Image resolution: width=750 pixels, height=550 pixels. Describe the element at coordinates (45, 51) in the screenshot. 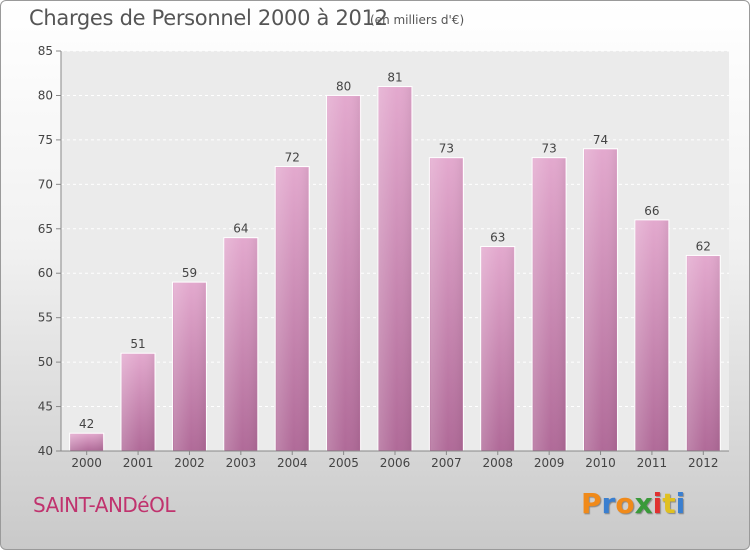

I see `y-tick-label: 85` at that location.